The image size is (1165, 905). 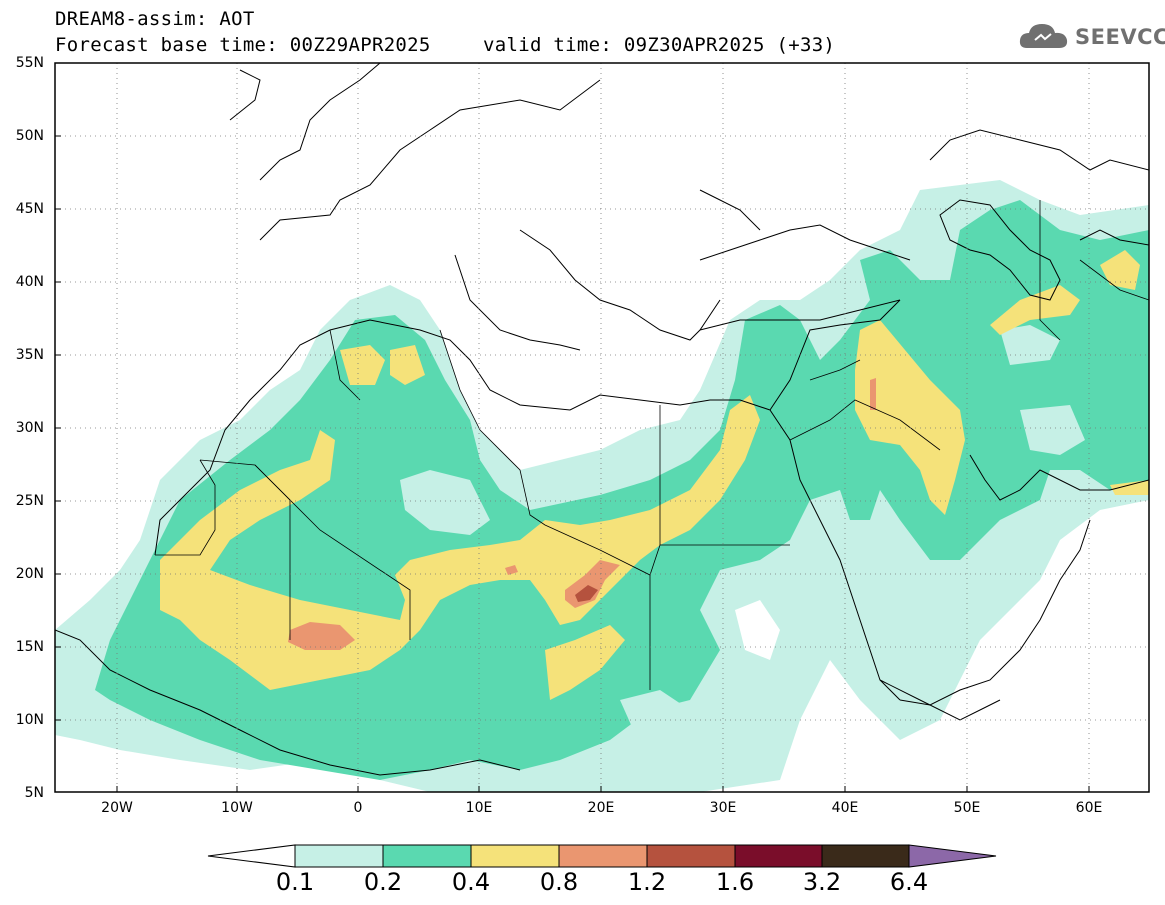 What do you see at coordinates (967, 808) in the screenshot?
I see `lon-label: 50E` at bounding box center [967, 808].